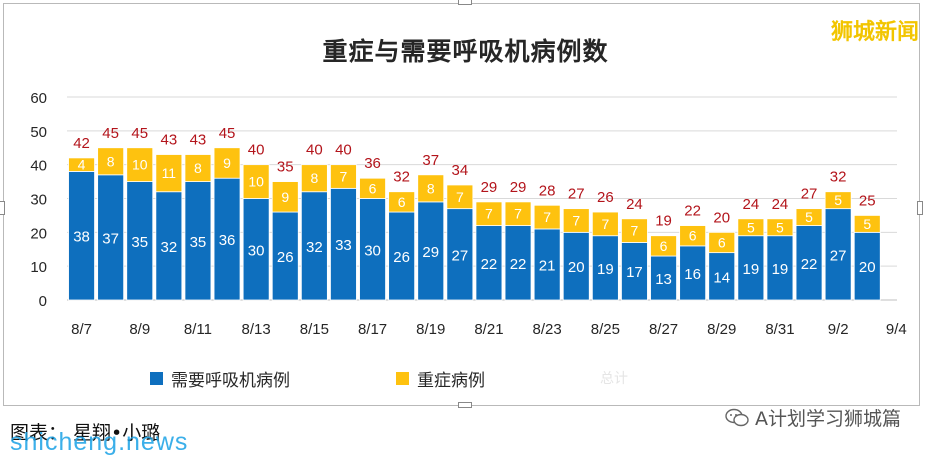 Image resolution: width=931 pixels, height=457 pixels. I want to click on data-label-total: 22, so click(692, 211).